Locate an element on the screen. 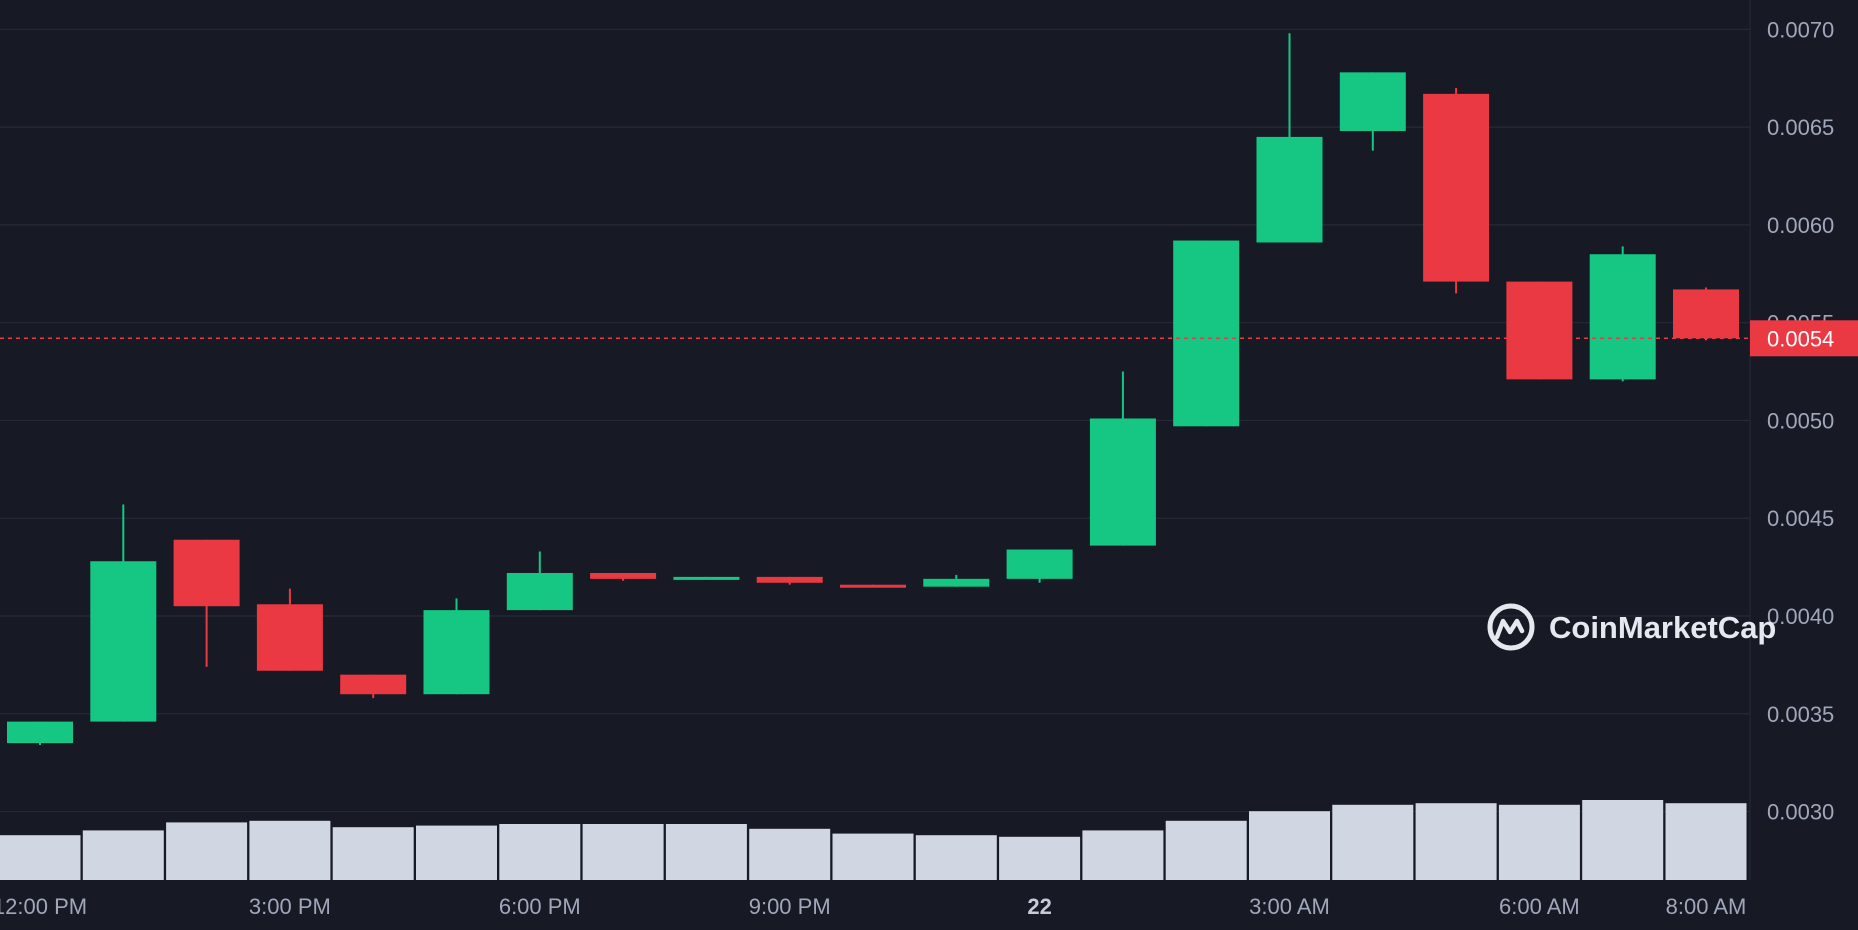 The height and width of the screenshot is (930, 1858). watermark-text: CoinMarketCap is located at coordinates (1662, 627).